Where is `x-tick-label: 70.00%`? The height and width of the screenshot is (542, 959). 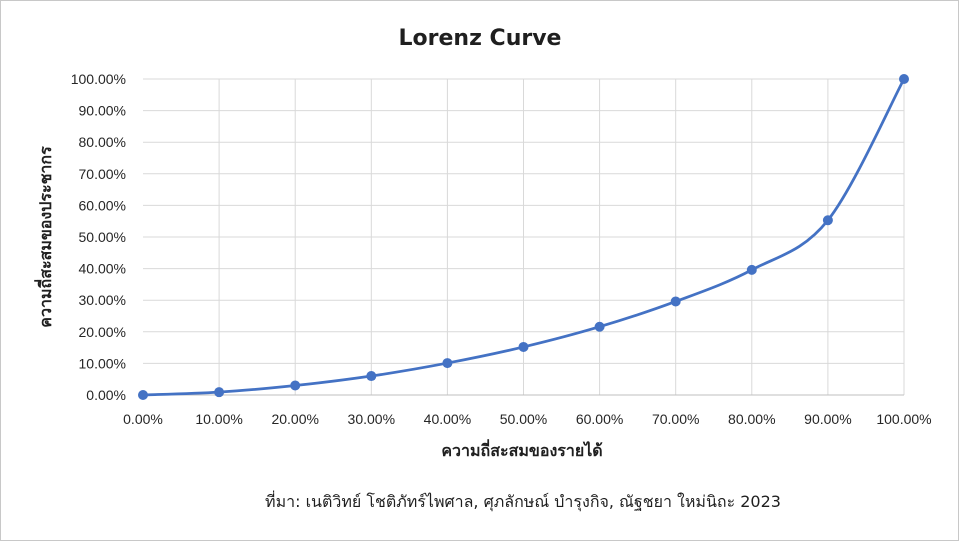 x-tick-label: 70.00% is located at coordinates (675, 419).